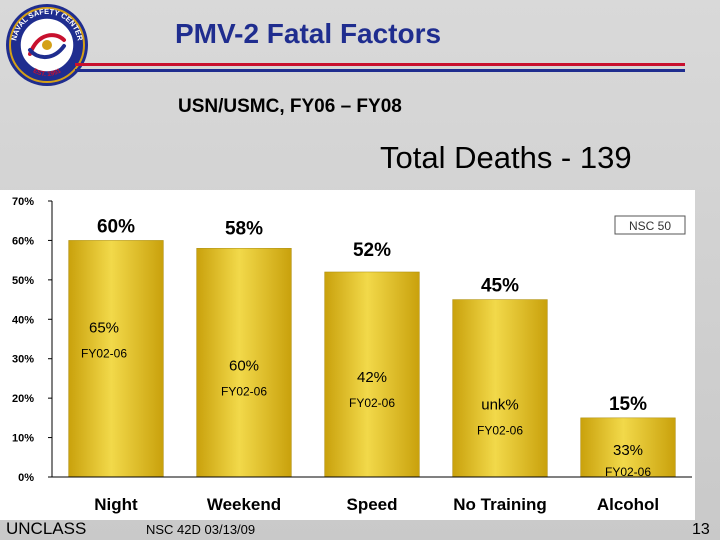 The height and width of the screenshot is (540, 720). I want to click on comparison-value-label: 60%, so click(244, 365).